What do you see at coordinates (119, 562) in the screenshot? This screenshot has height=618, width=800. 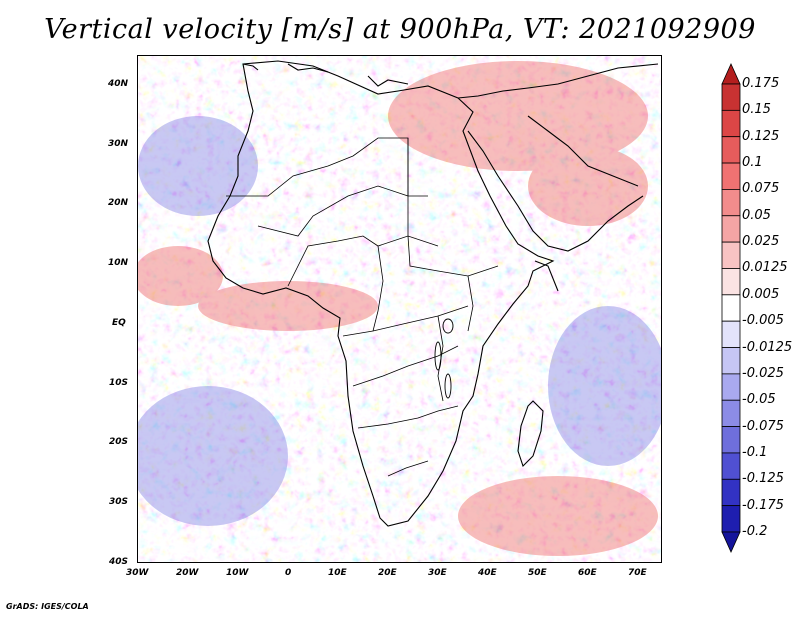 I see `lat-label: 40S` at bounding box center [119, 562].